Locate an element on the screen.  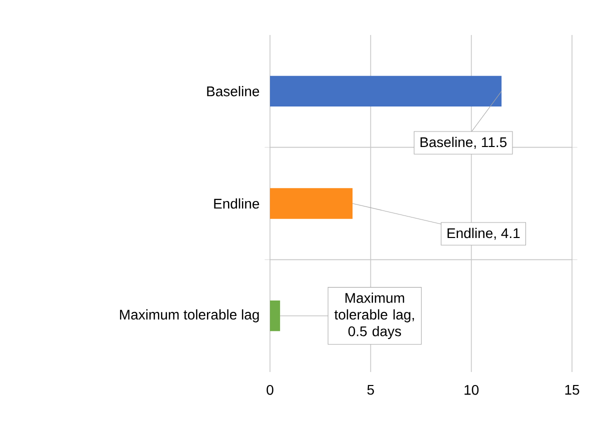
y-tick-label: Maximum tolerable lag is located at coordinates (189, 315).